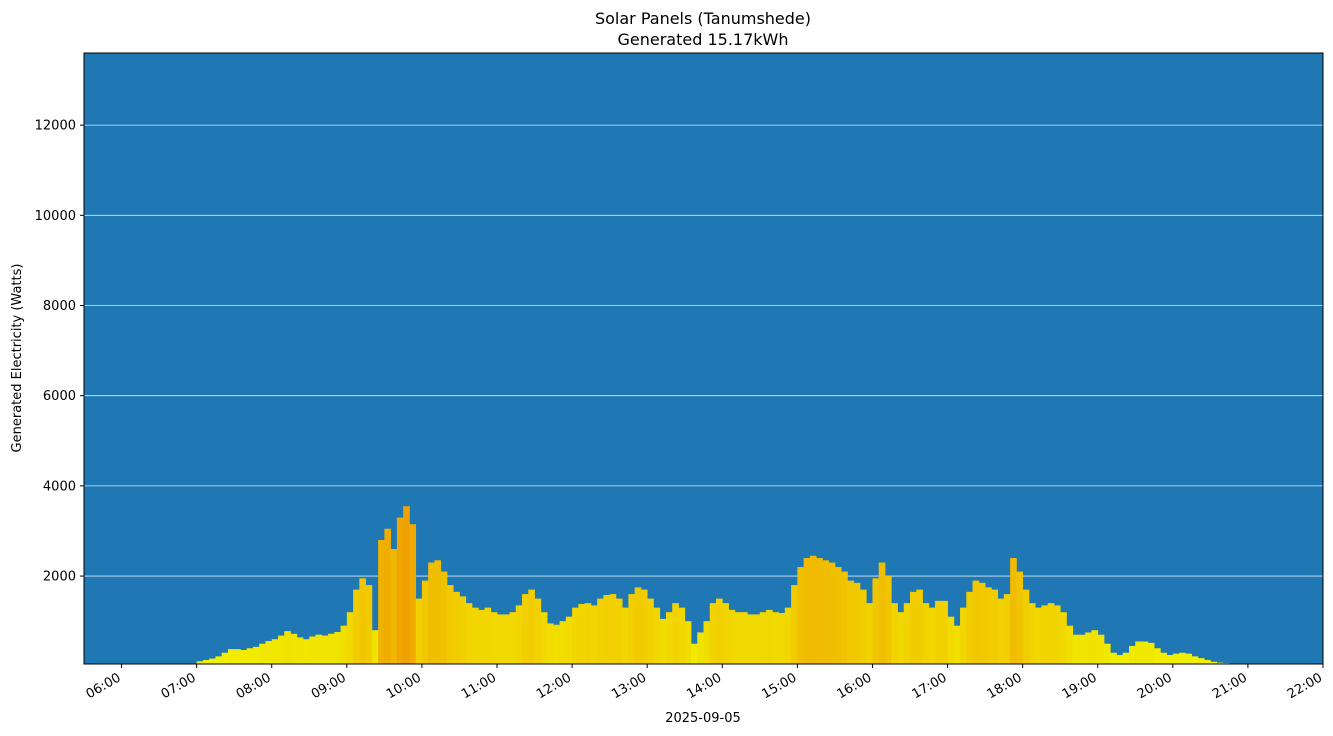 The image size is (1333, 736). I want to click on x-tick-label: 11:00, so click(479, 686).